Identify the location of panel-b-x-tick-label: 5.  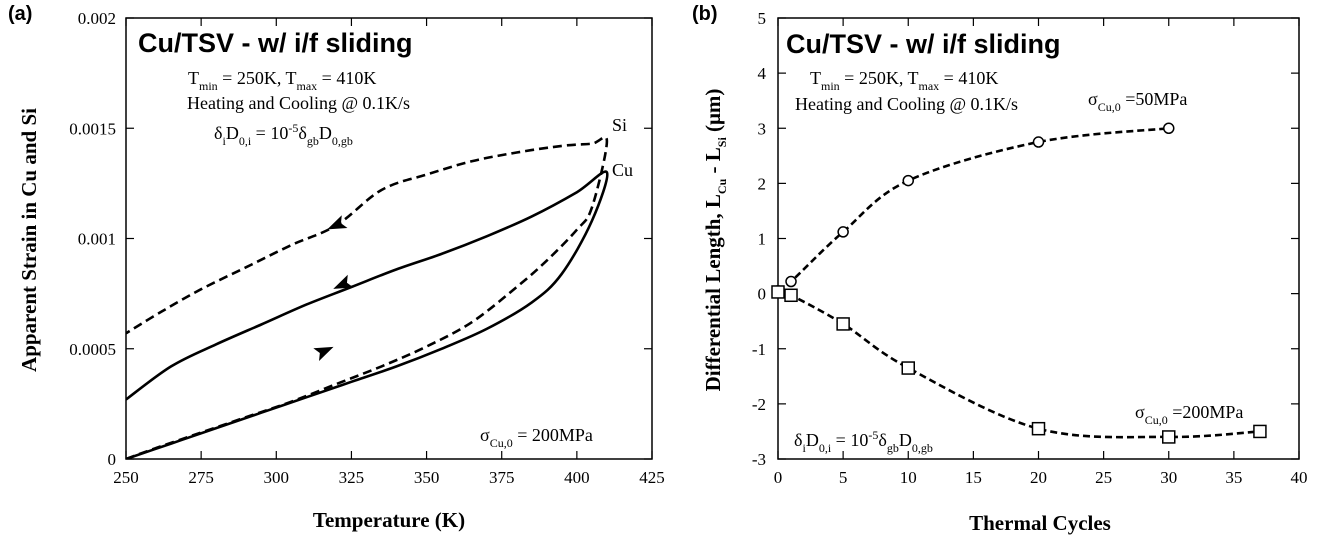
(843, 477).